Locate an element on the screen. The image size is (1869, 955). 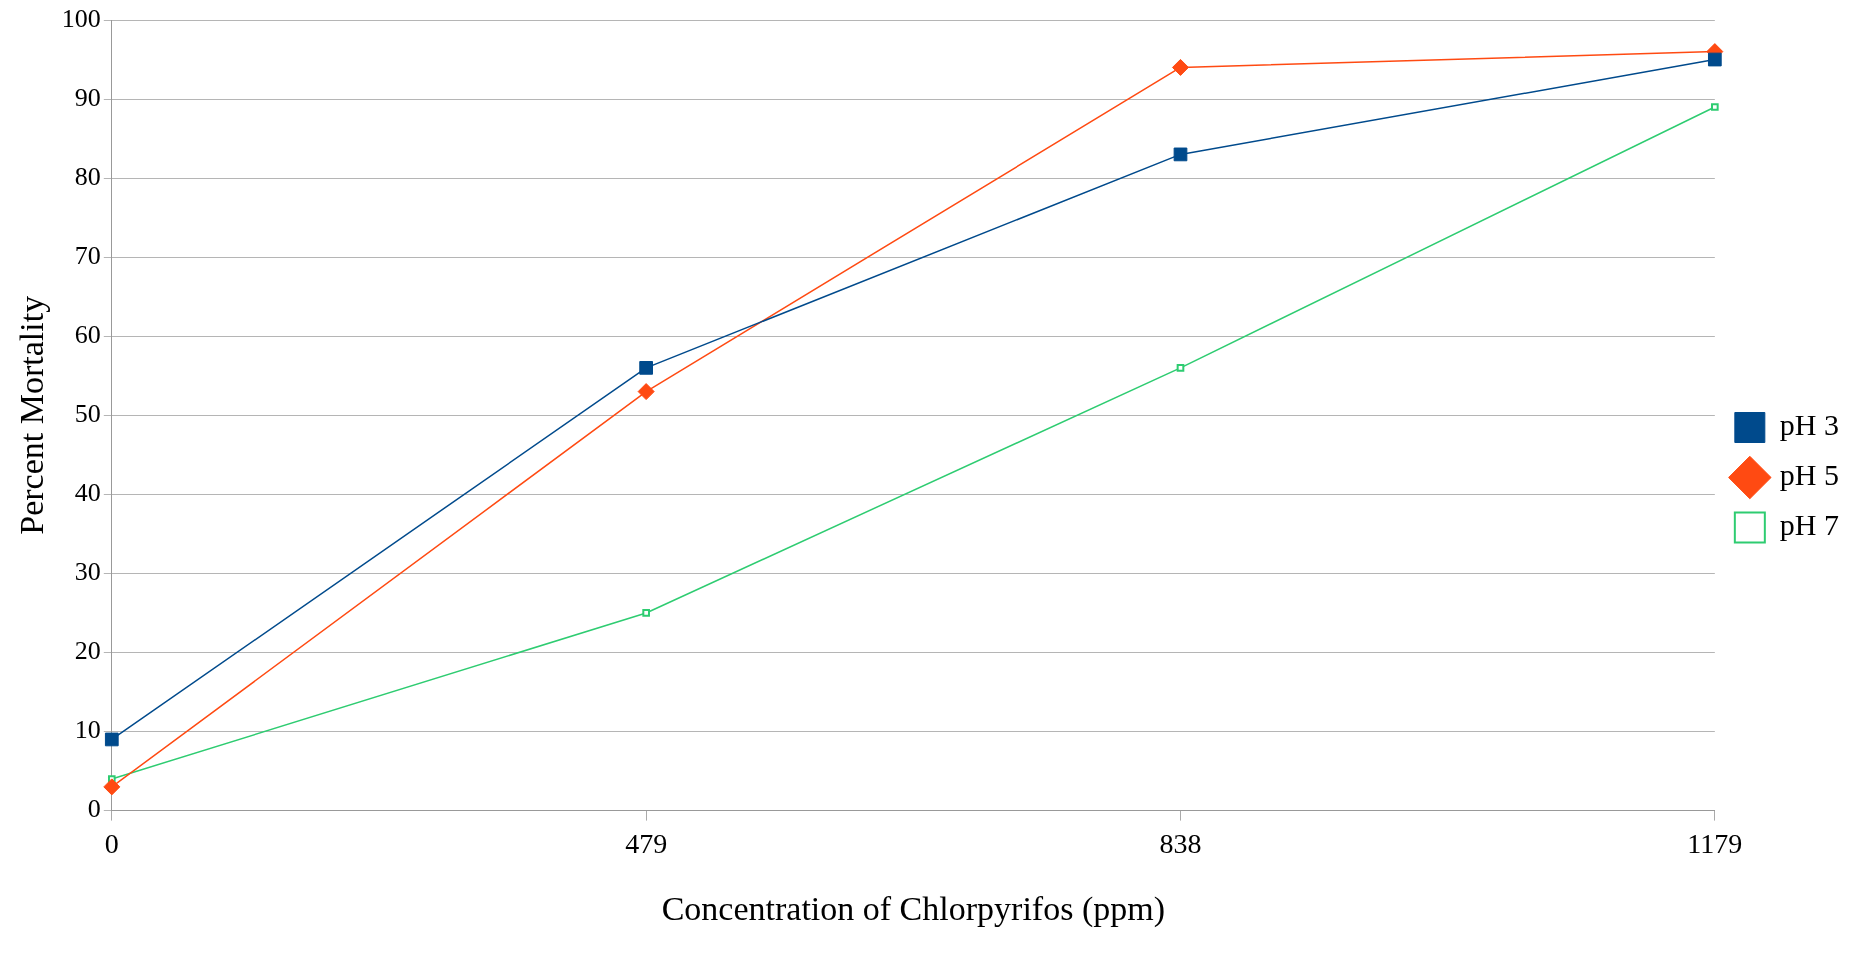
y-tick-label: 90 is located at coordinates (87, 97).